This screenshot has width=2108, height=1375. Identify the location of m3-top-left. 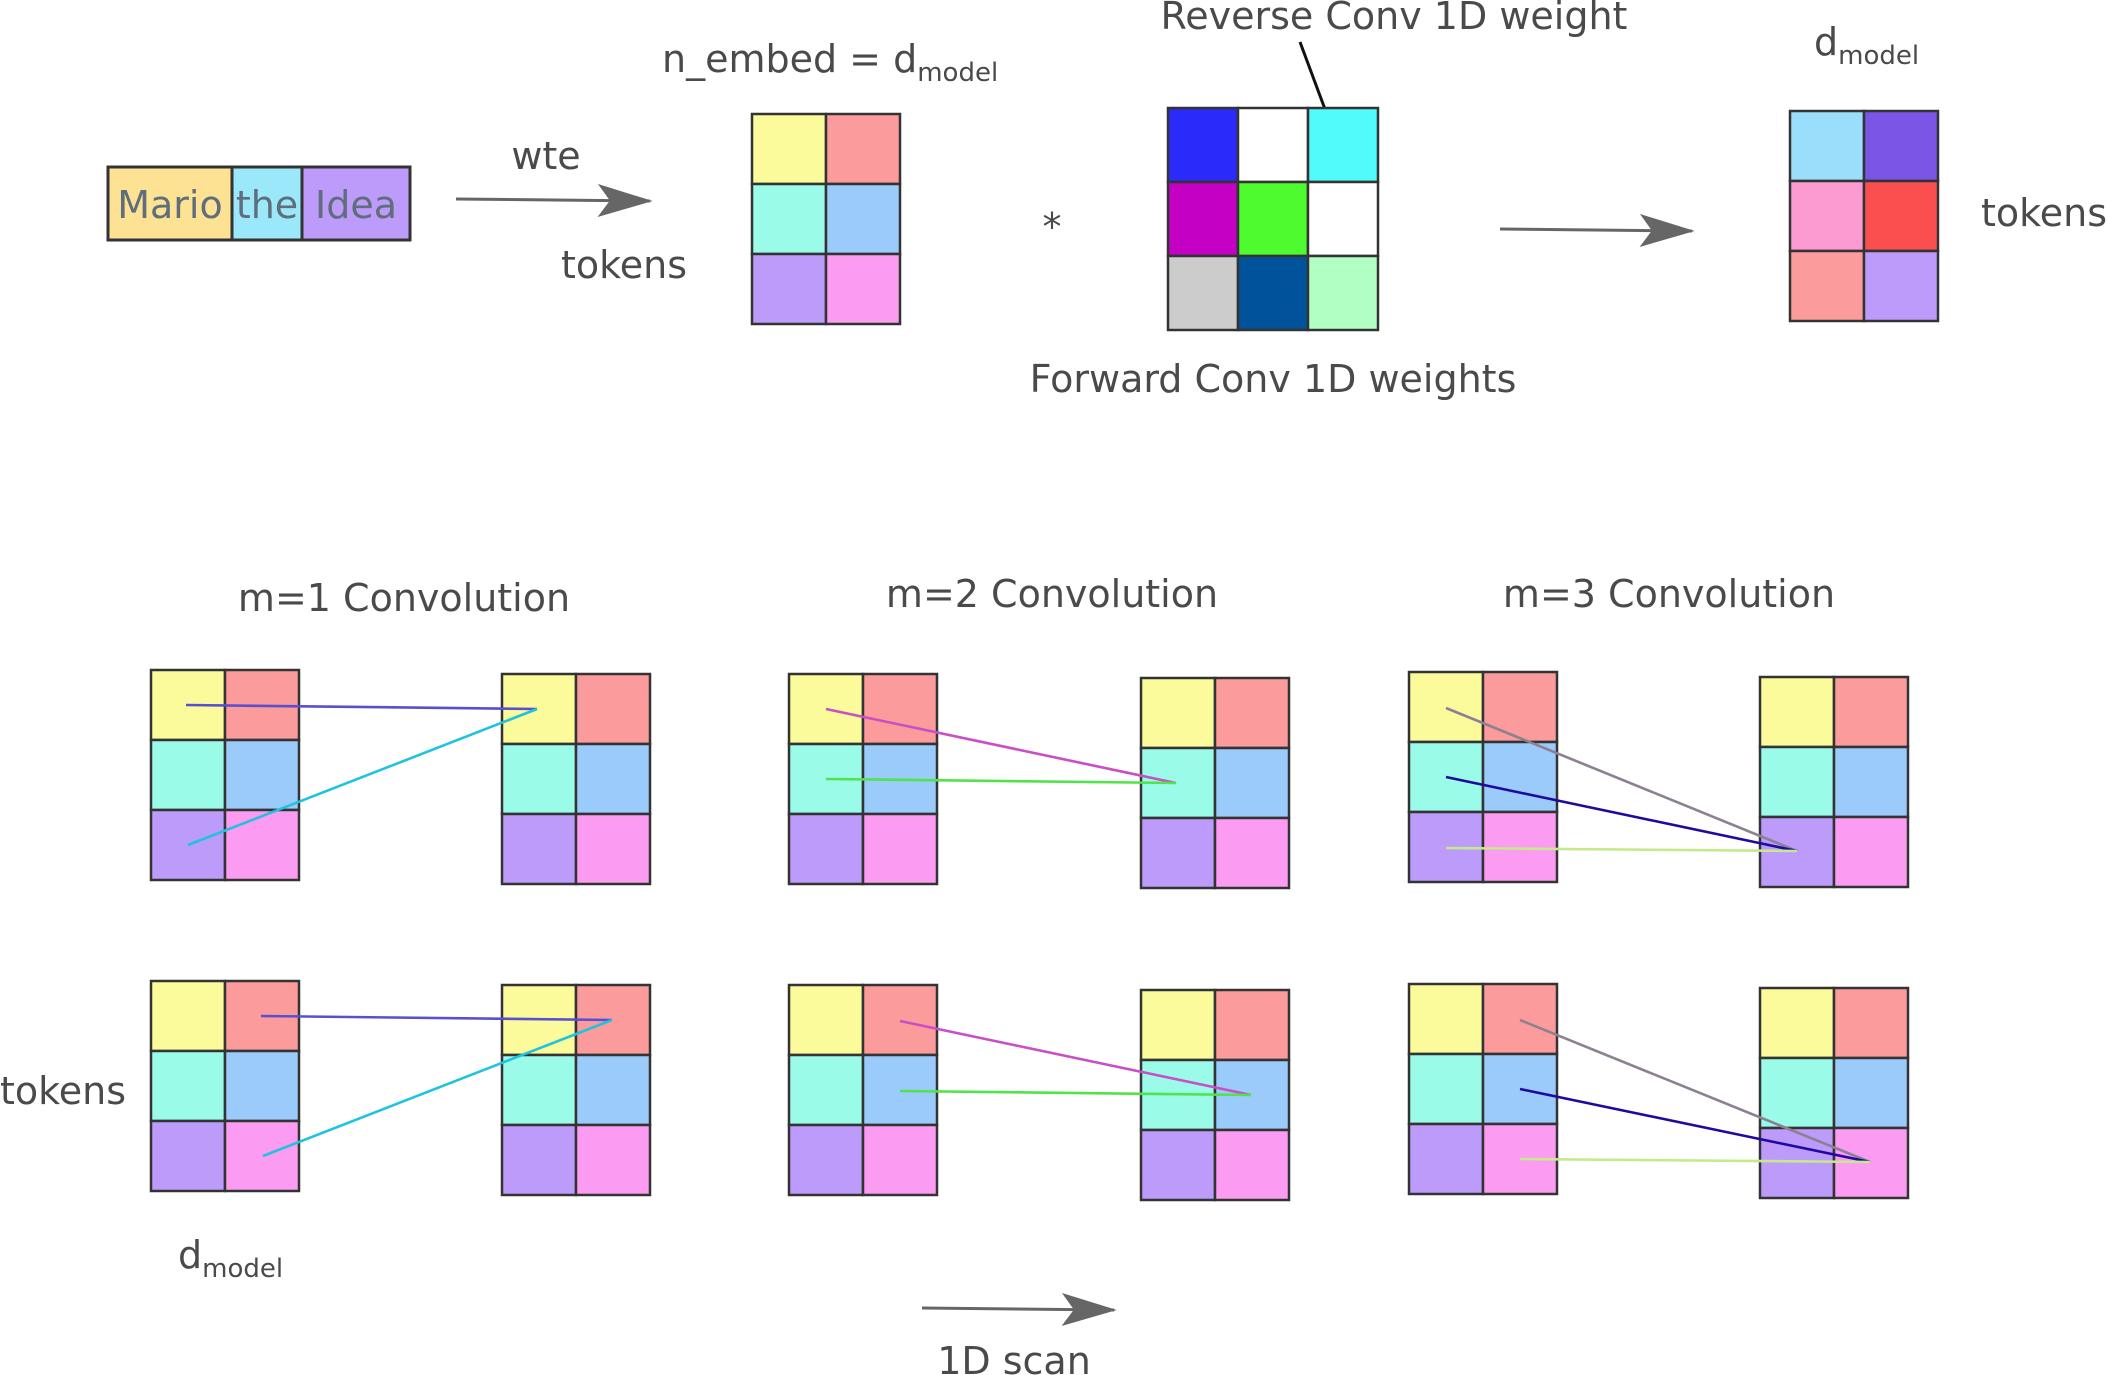
(1483, 777).